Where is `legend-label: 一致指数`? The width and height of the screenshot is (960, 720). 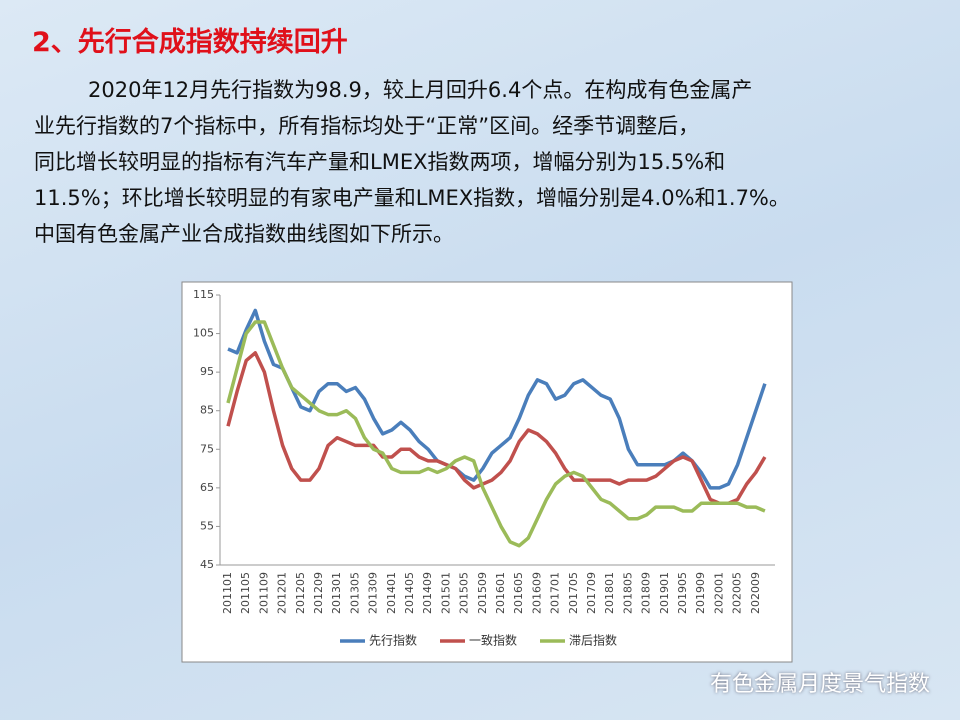 legend-label: 一致指数 is located at coordinates (493, 640).